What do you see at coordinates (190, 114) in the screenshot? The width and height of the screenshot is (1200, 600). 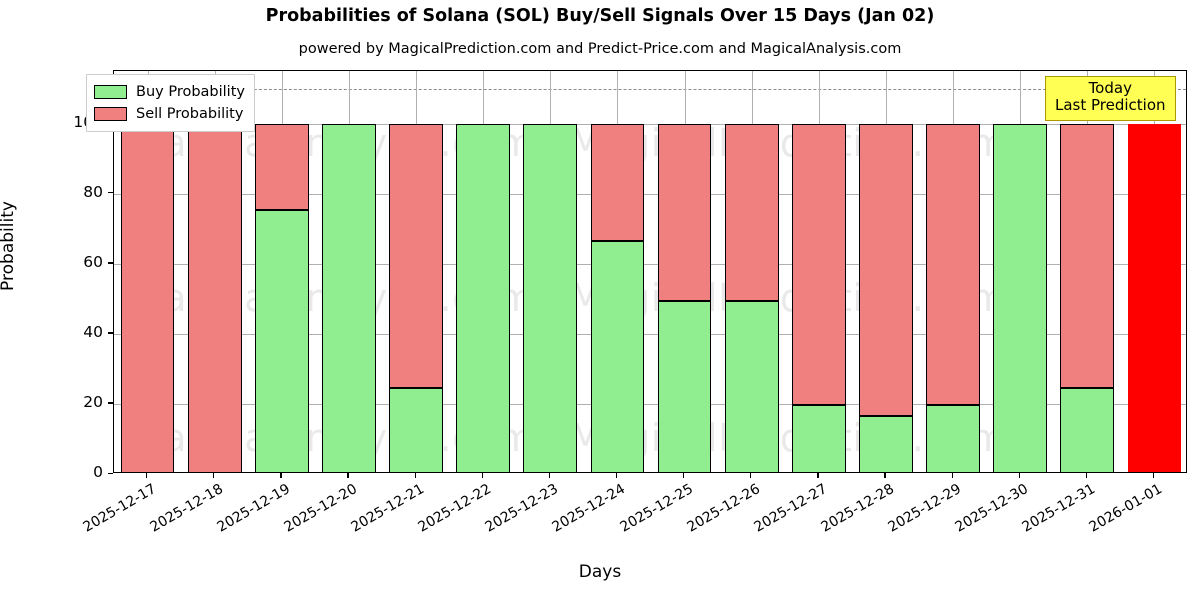 I see `legend-label-sell: Sell Probability` at bounding box center [190, 114].